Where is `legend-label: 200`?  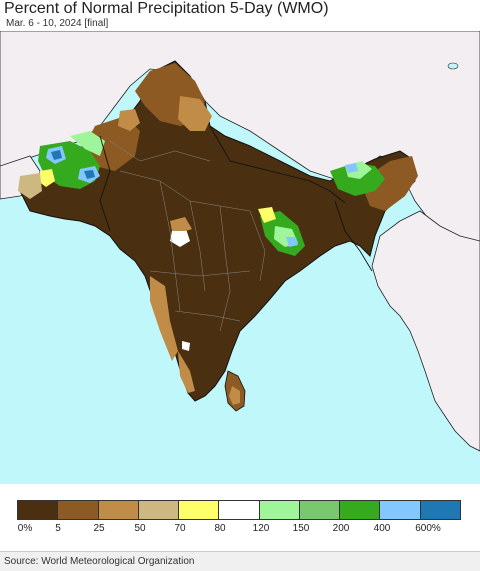
legend-label: 200 is located at coordinates (341, 528).